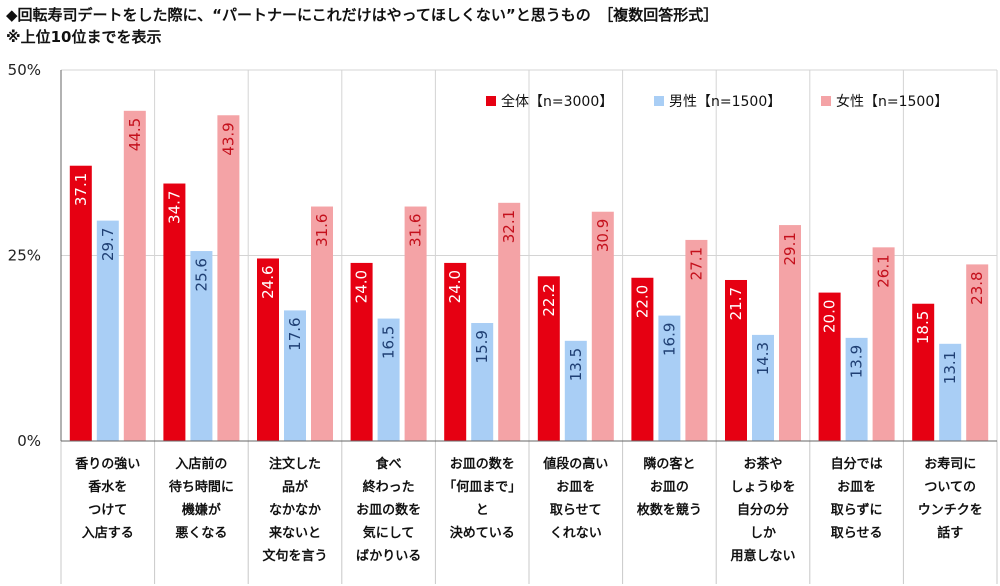 Image resolution: width=1000 pixels, height=586 pixels. What do you see at coordinates (576, 364) in the screenshot?
I see `data-label: 13.5` at bounding box center [576, 364].